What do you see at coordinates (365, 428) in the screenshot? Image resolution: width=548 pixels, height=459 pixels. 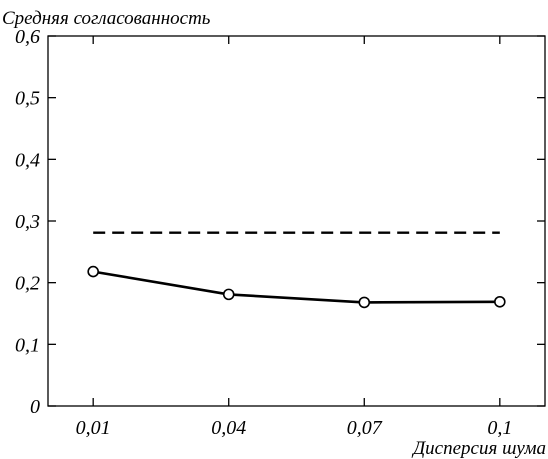 I see `x-tick-label: 0,07` at bounding box center [365, 428].